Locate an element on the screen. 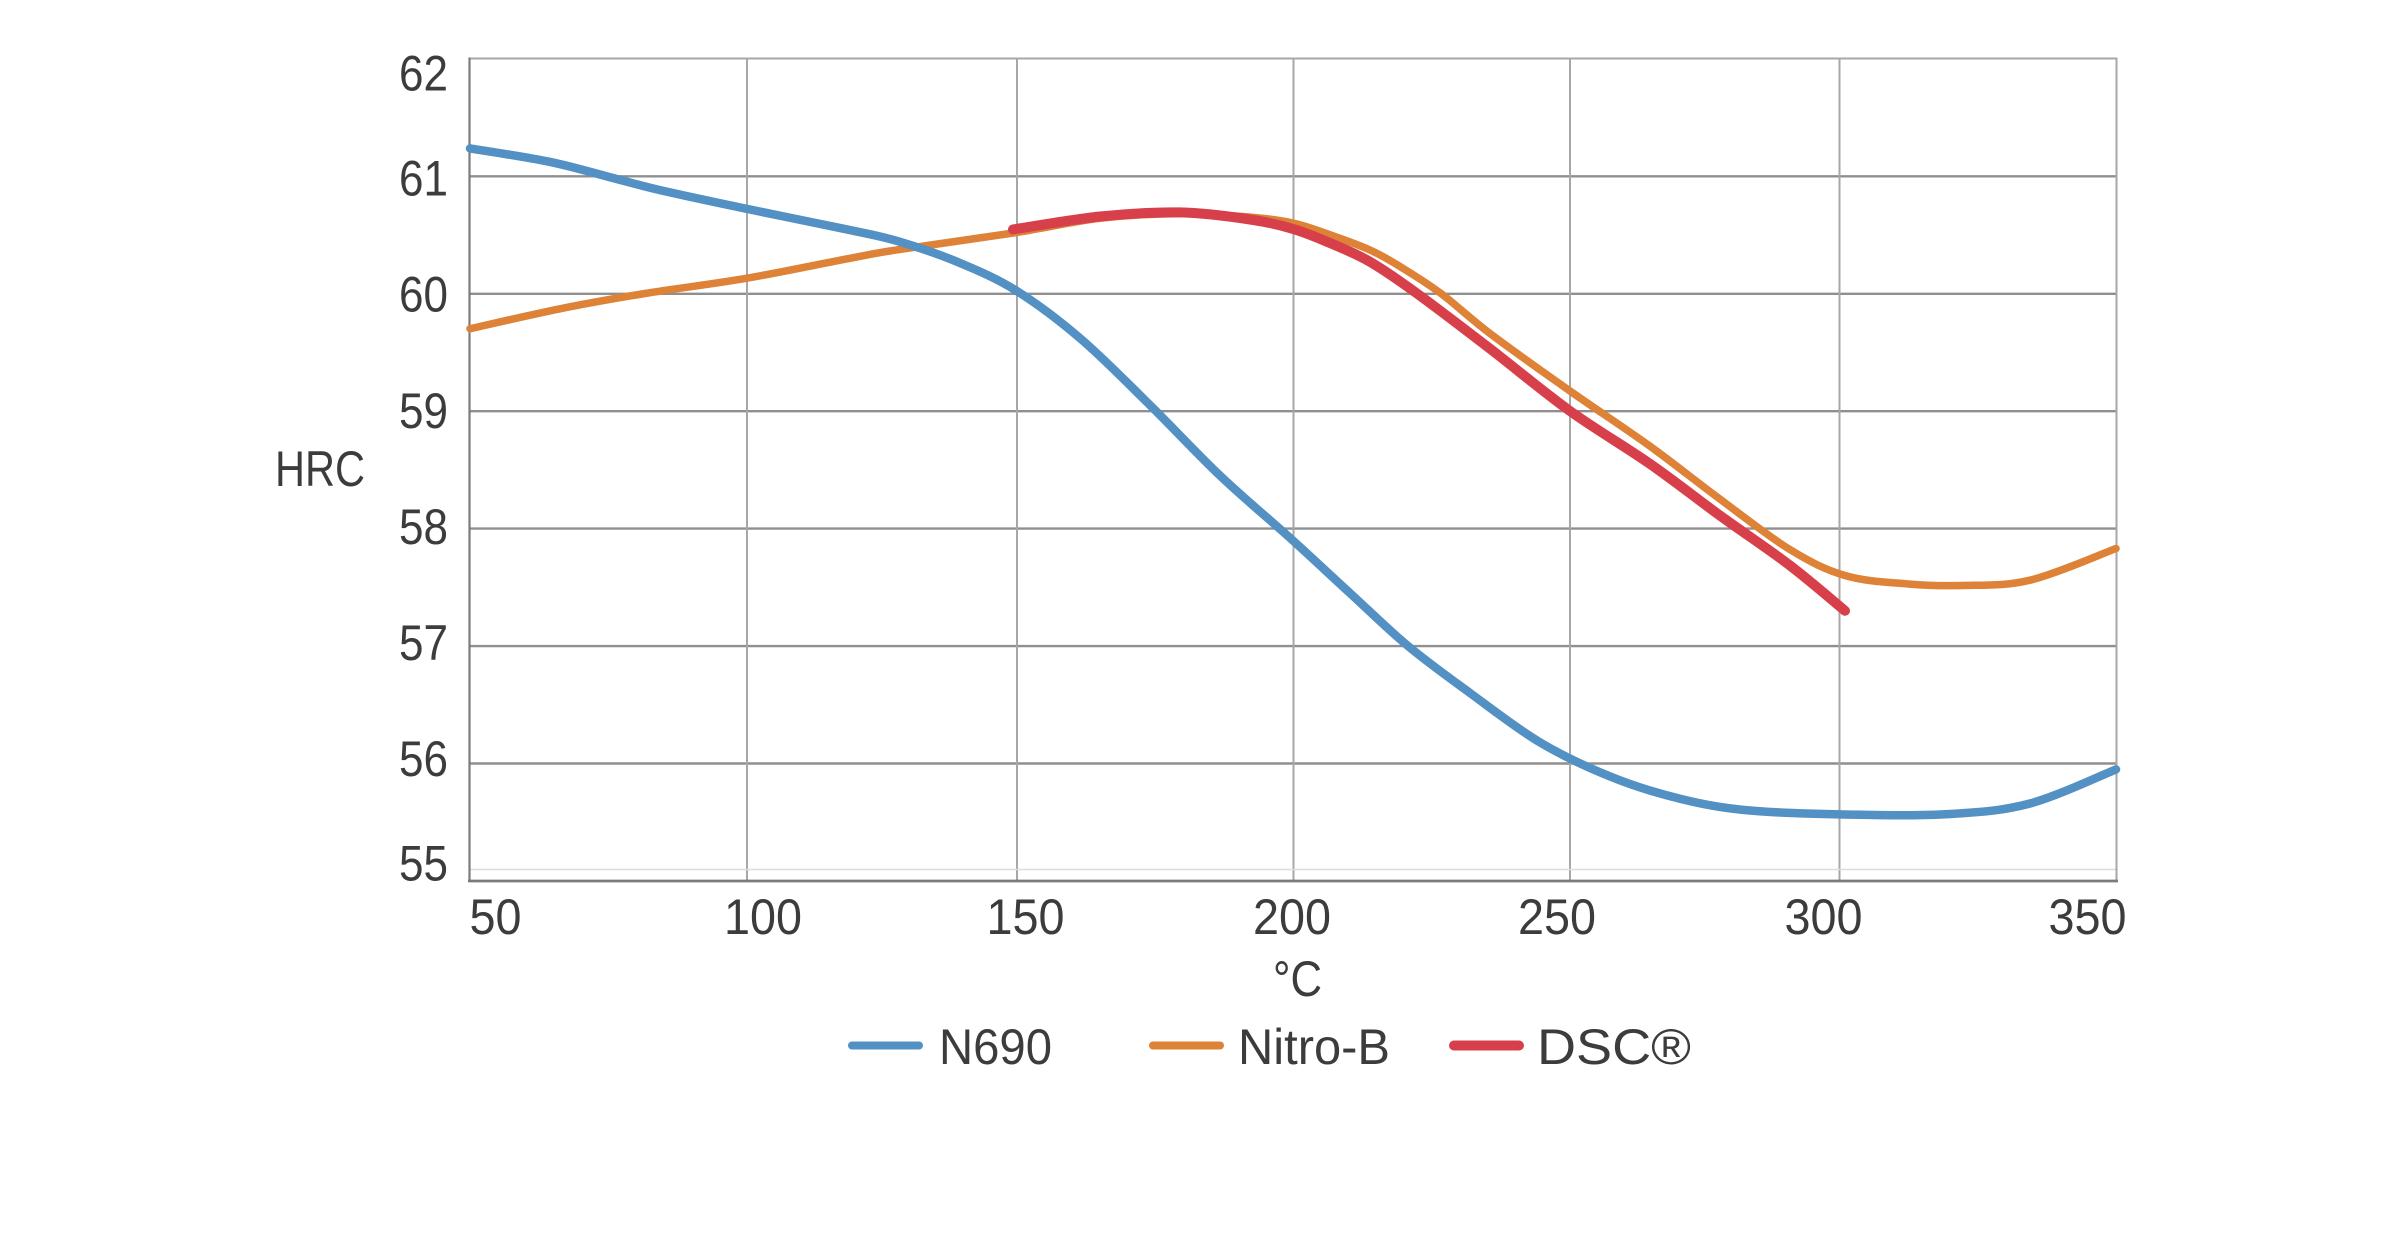  svg-text: 58 is located at coordinates (423, 527).